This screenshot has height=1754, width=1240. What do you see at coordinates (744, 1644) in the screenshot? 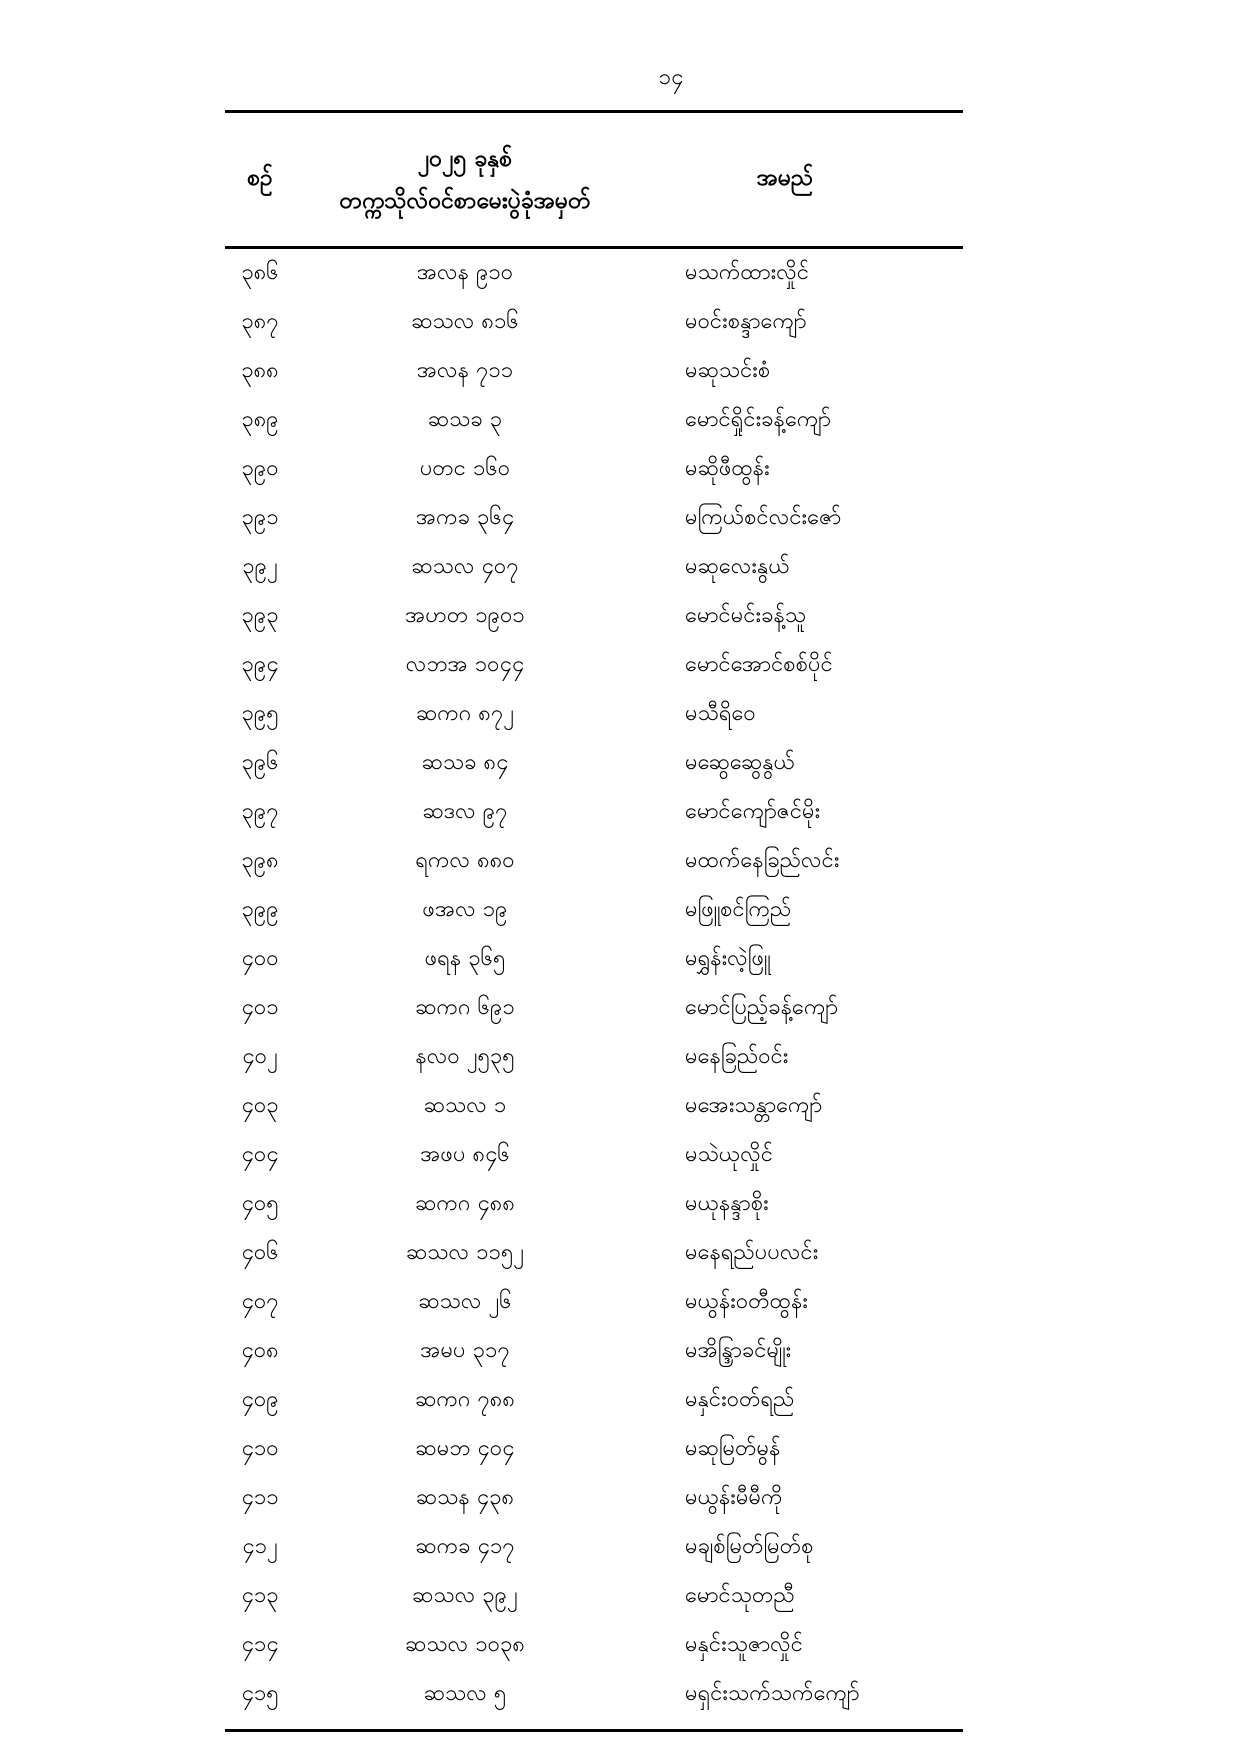
I see `name-cell: မနှင်းသူဇာလှိုင်` at bounding box center [744, 1644].